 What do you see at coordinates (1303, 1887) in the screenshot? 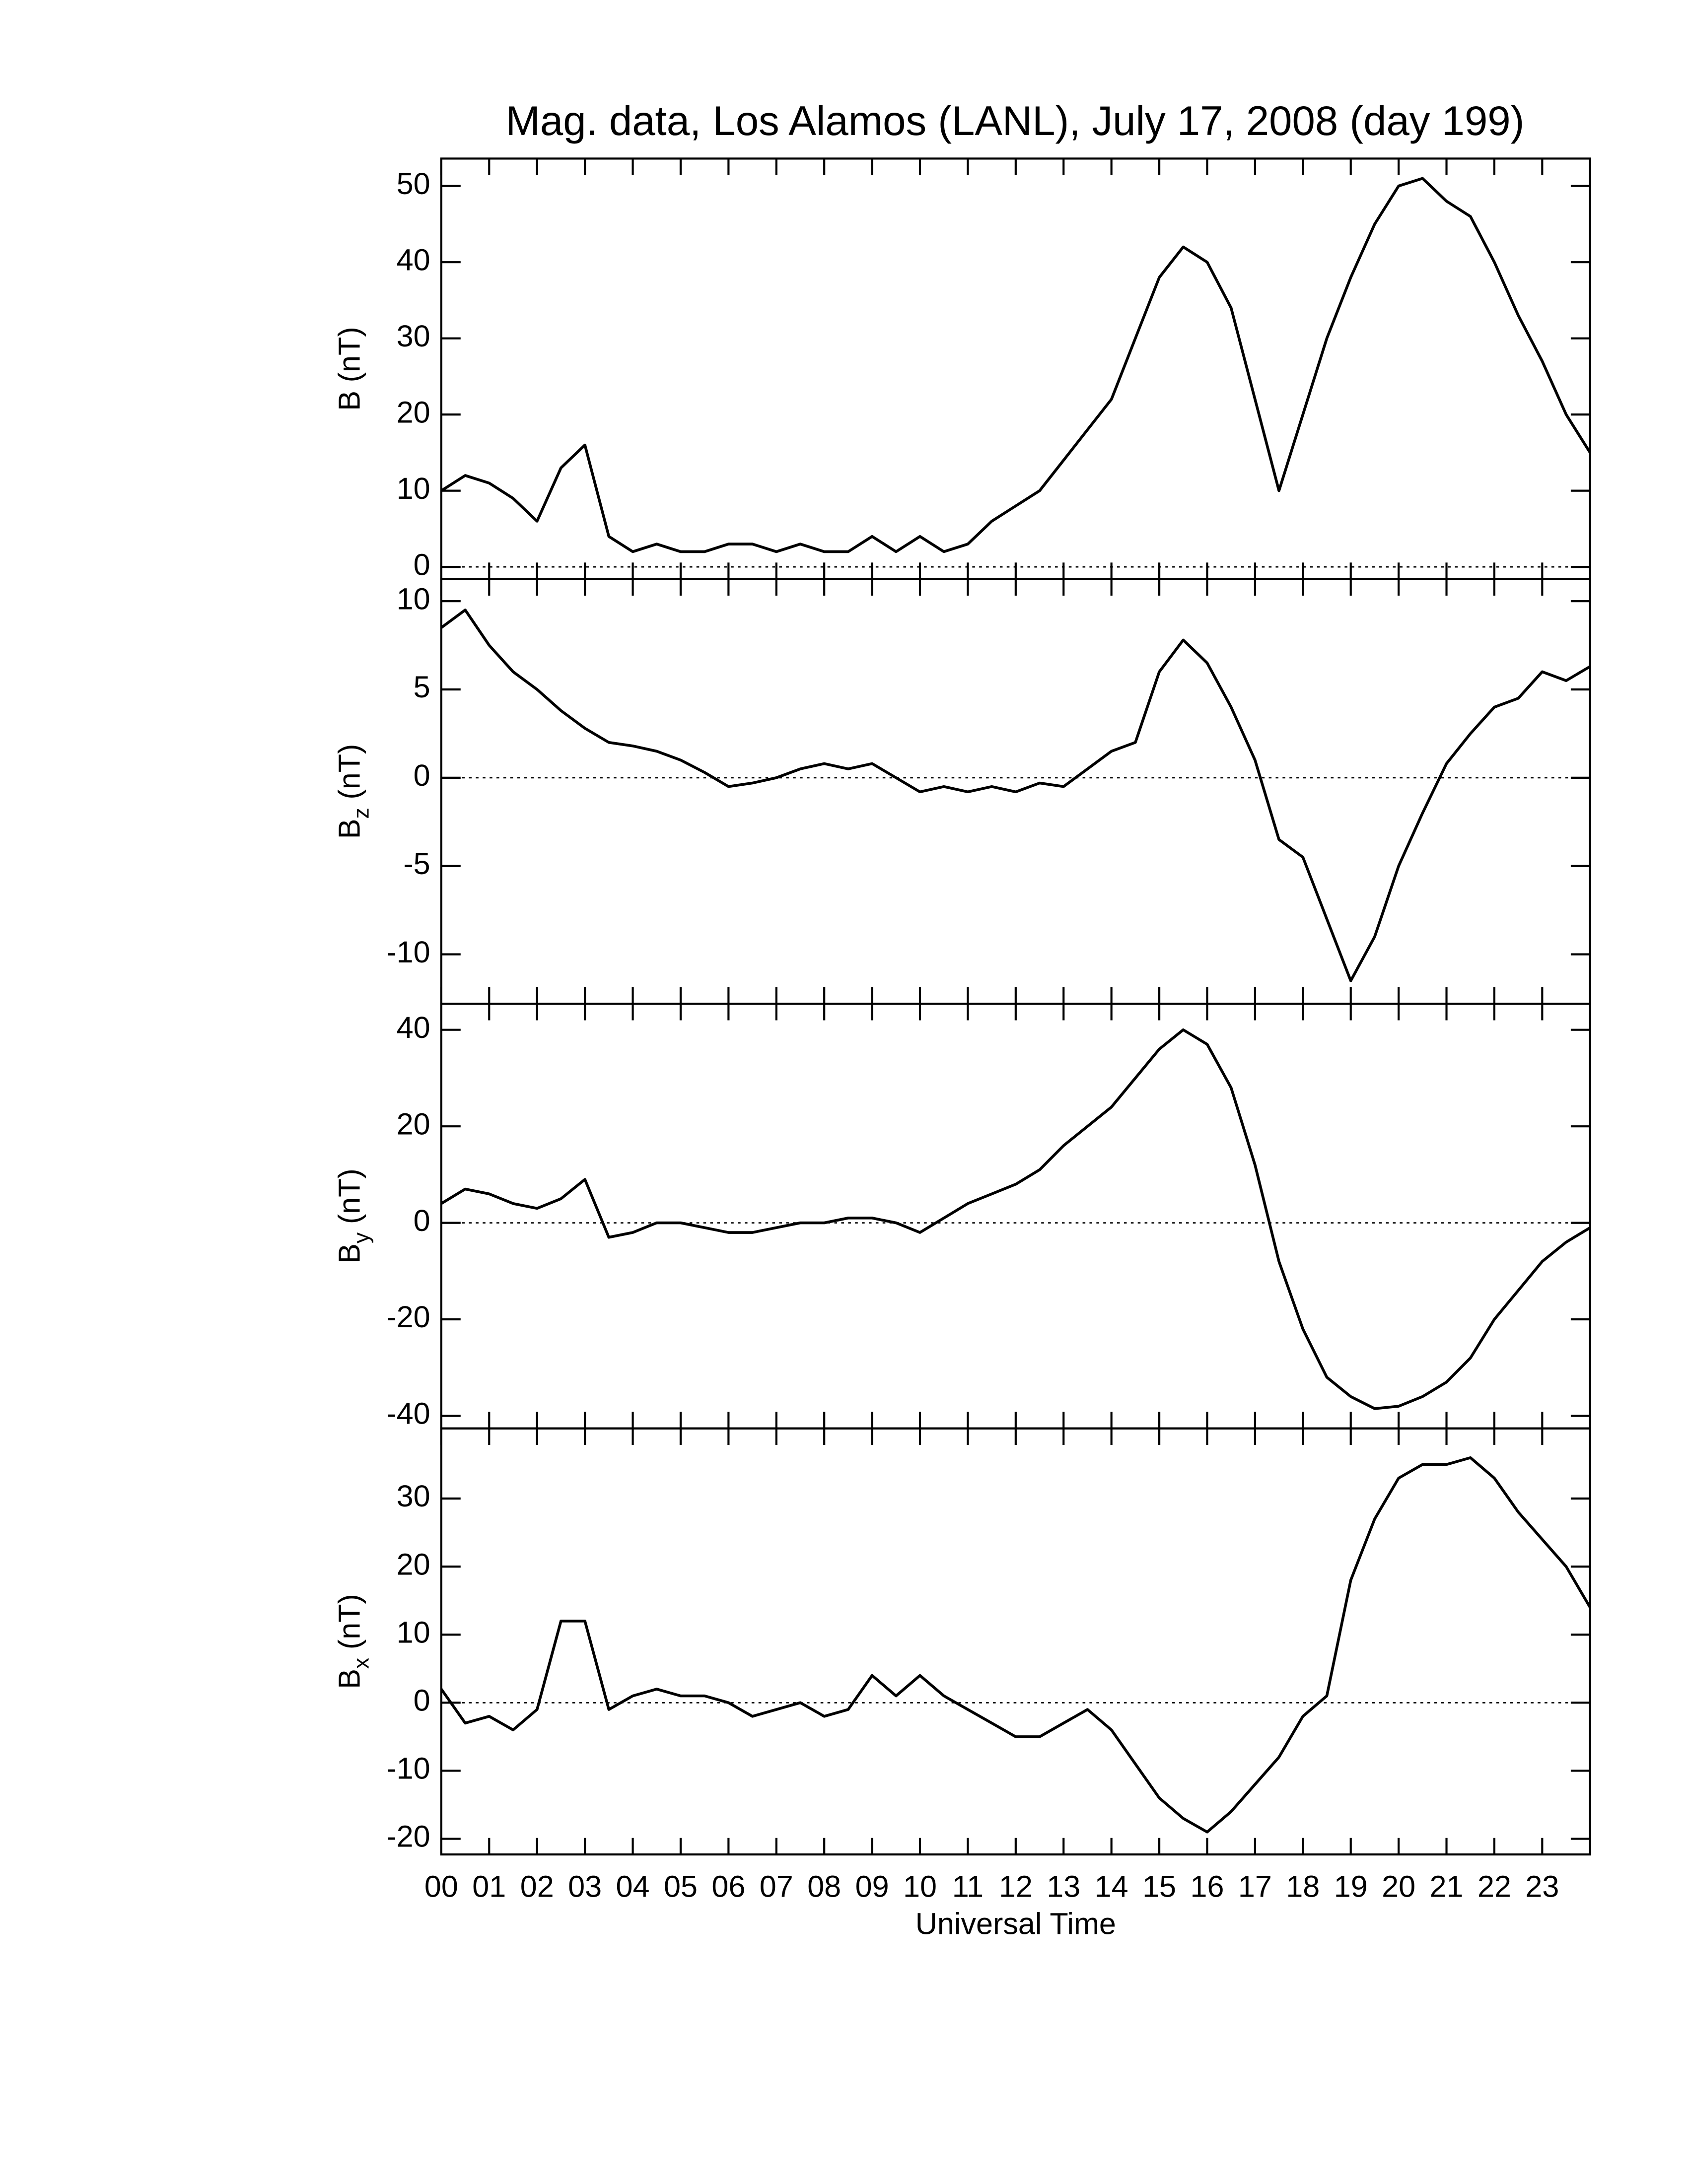
I see `x-tick-label: 18` at bounding box center [1303, 1887].